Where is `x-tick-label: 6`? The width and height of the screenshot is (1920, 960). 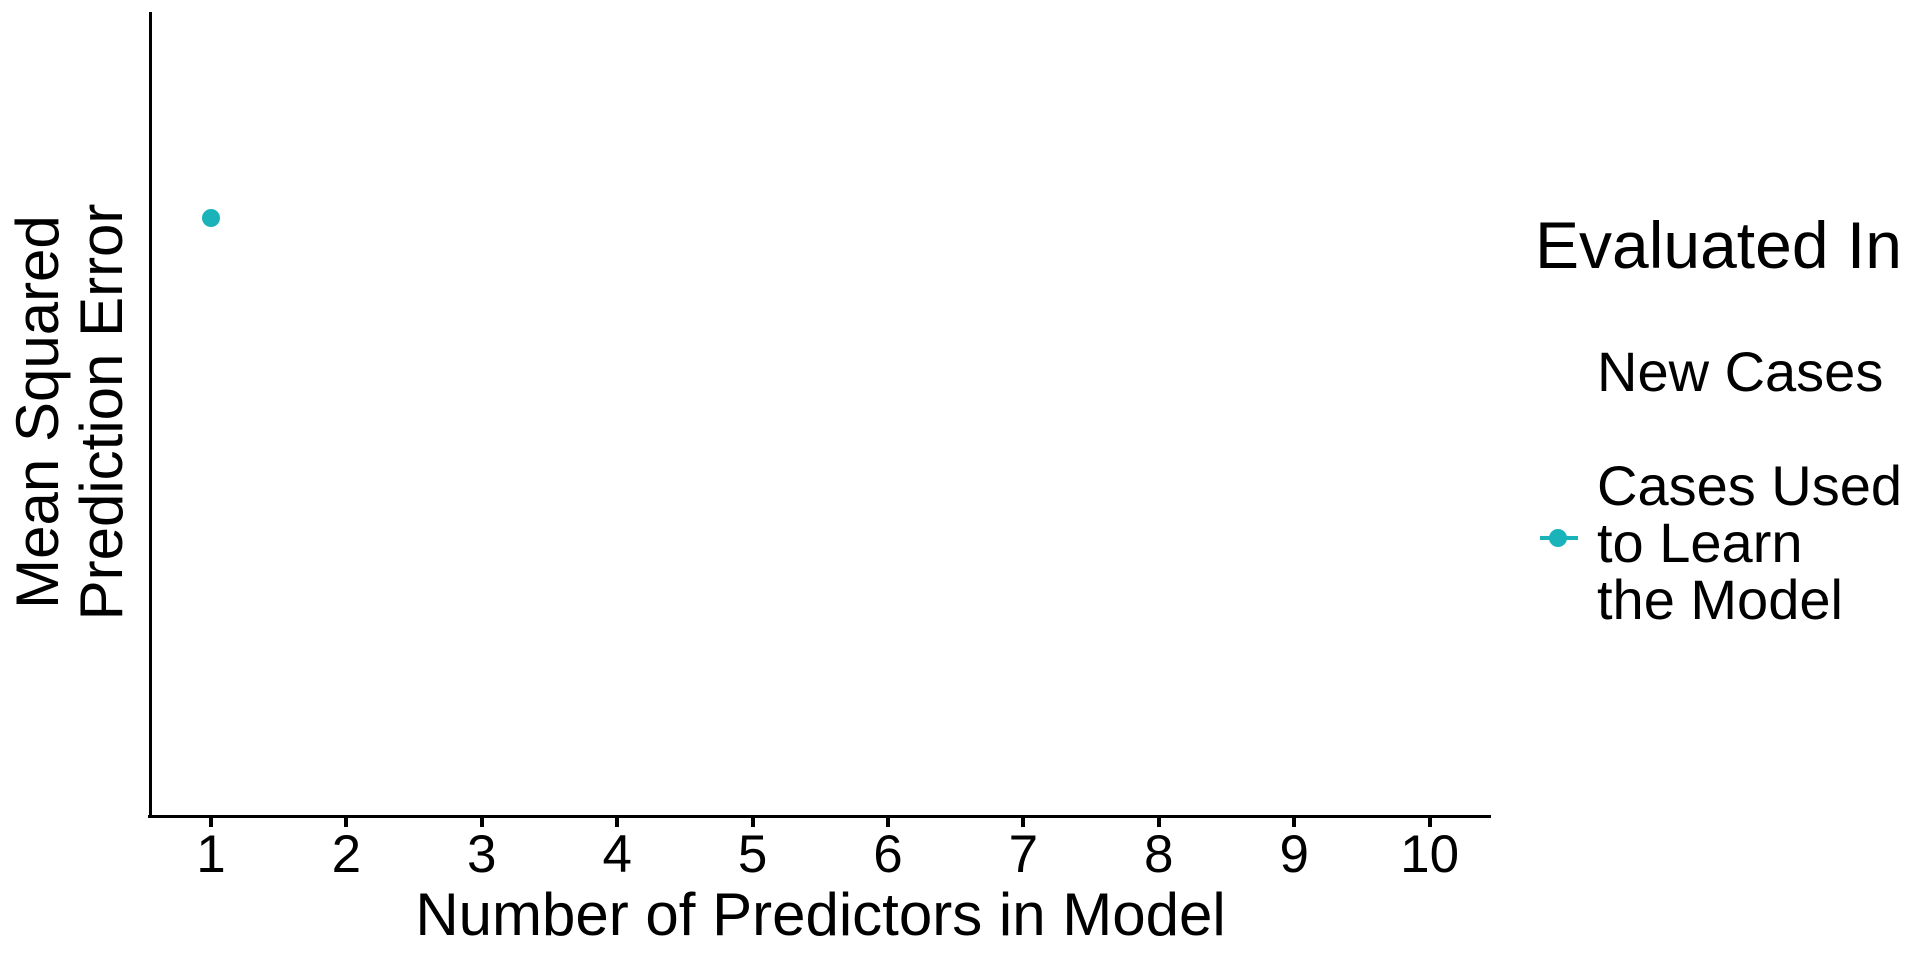 x-tick-label: 6 is located at coordinates (888, 854).